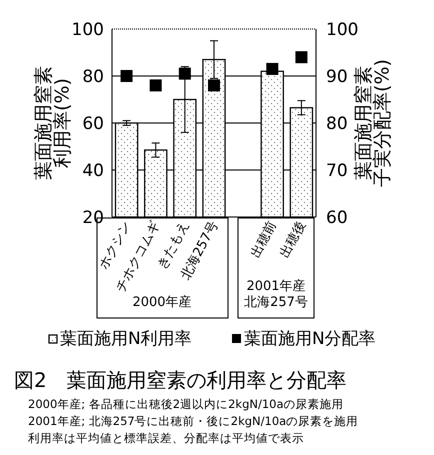 The image size is (434, 455). What do you see at coordinates (337, 124) in the screenshot?
I see `y2-tick-label: 80` at bounding box center [337, 124].